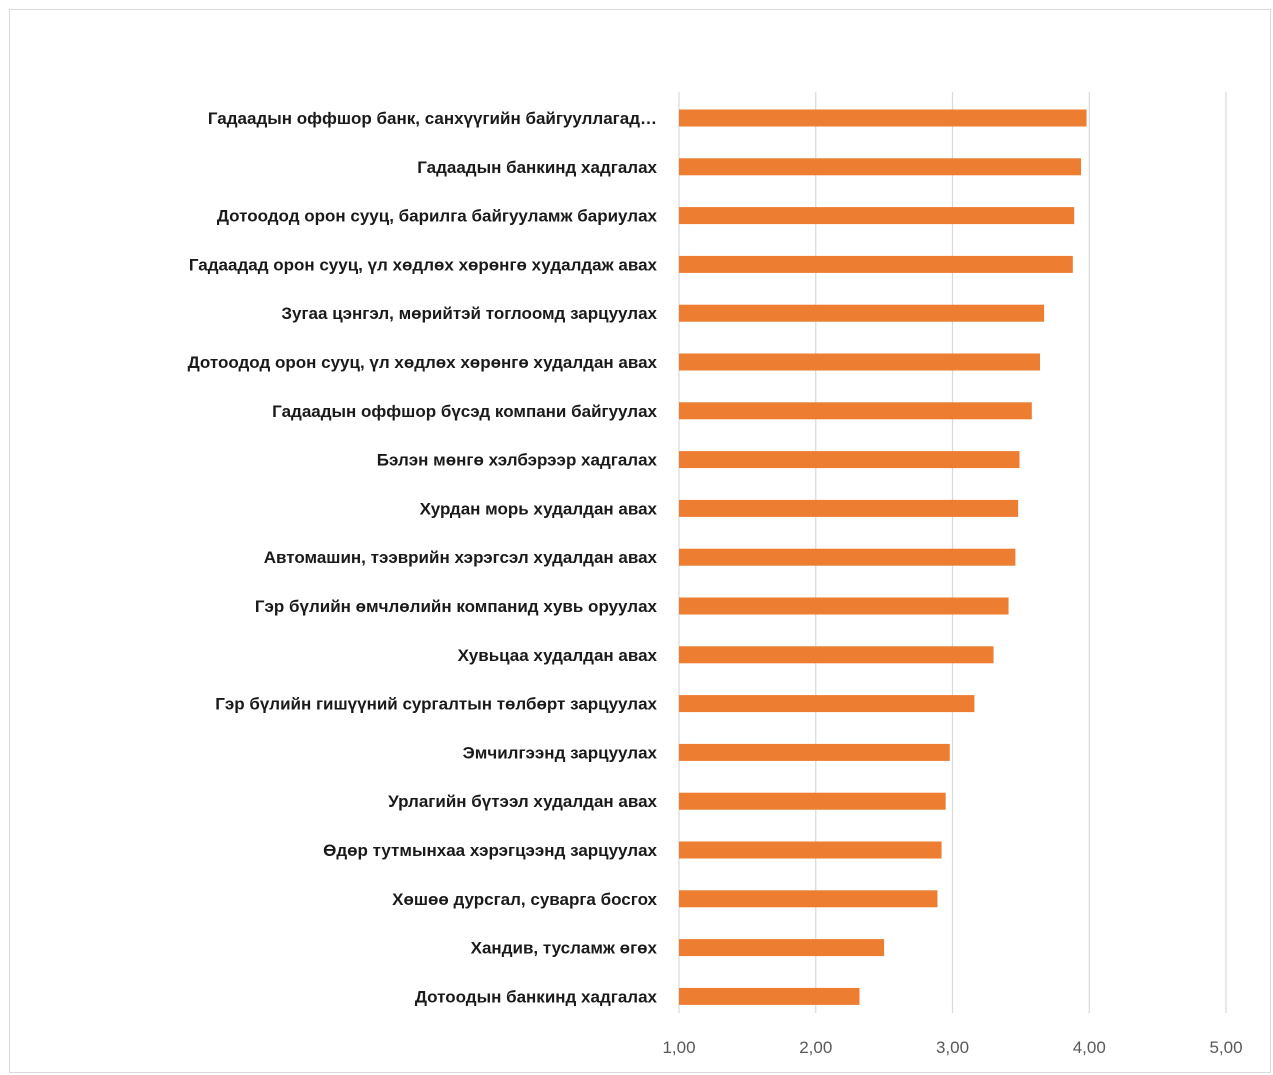  Describe the element at coordinates (560, 752) in the screenshot. I see `category-label: Эмчилгээнд зарцуулах` at that location.